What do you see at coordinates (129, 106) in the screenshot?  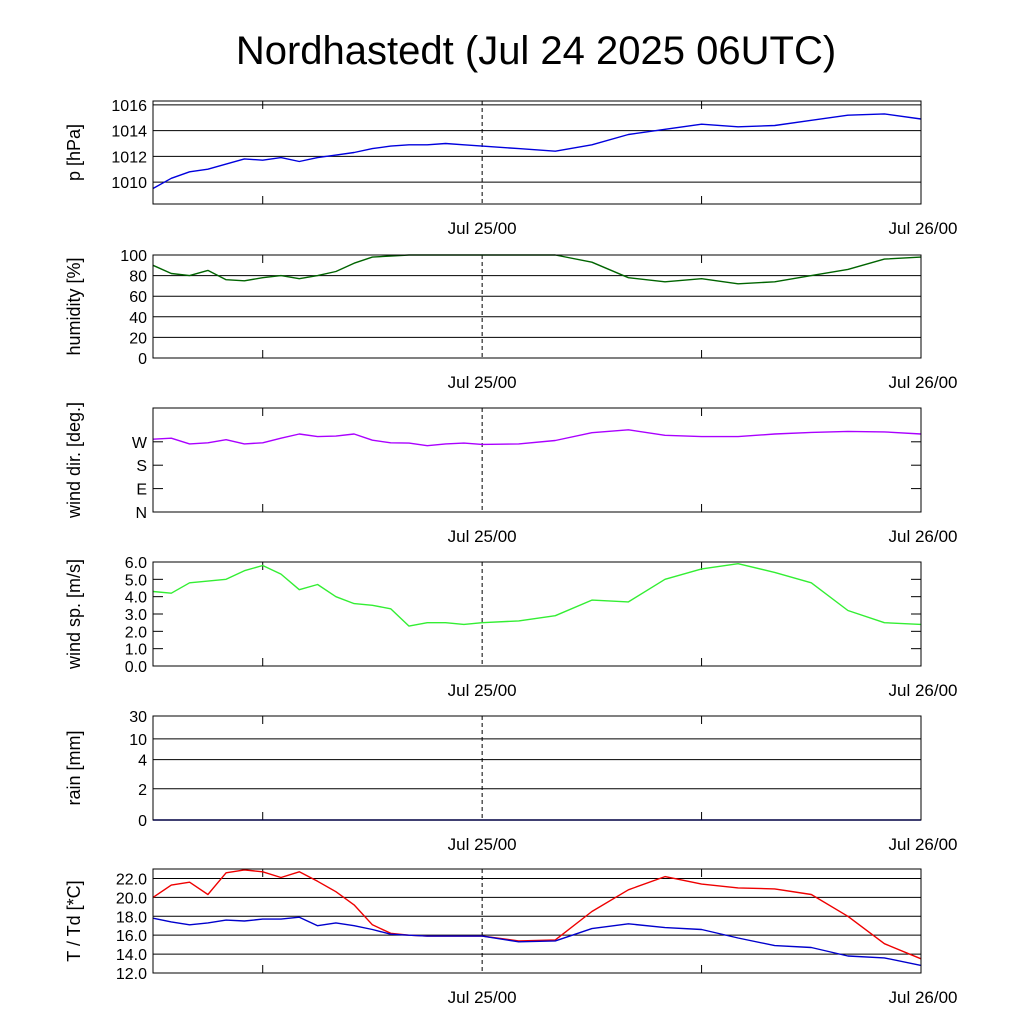 I see `y-tick-label: 1016` at bounding box center [129, 106].